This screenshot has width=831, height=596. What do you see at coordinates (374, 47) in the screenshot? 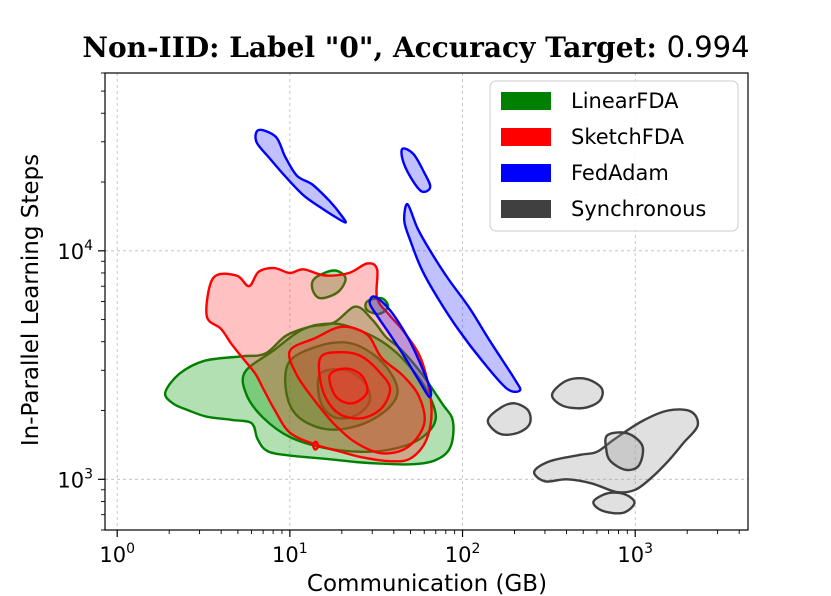
I see `chart-title-main: Non-IID: Label "0", Accuracy Target:` at bounding box center [374, 47].